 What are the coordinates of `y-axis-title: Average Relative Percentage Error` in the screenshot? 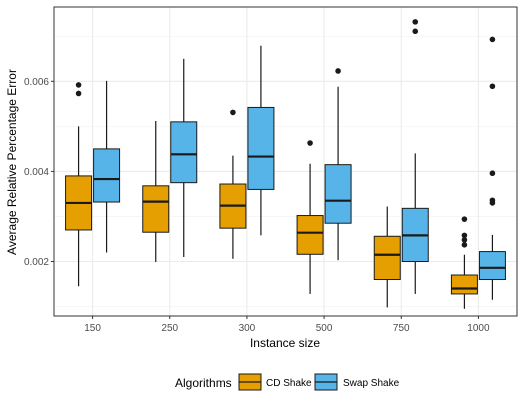 It's located at (12, 162).